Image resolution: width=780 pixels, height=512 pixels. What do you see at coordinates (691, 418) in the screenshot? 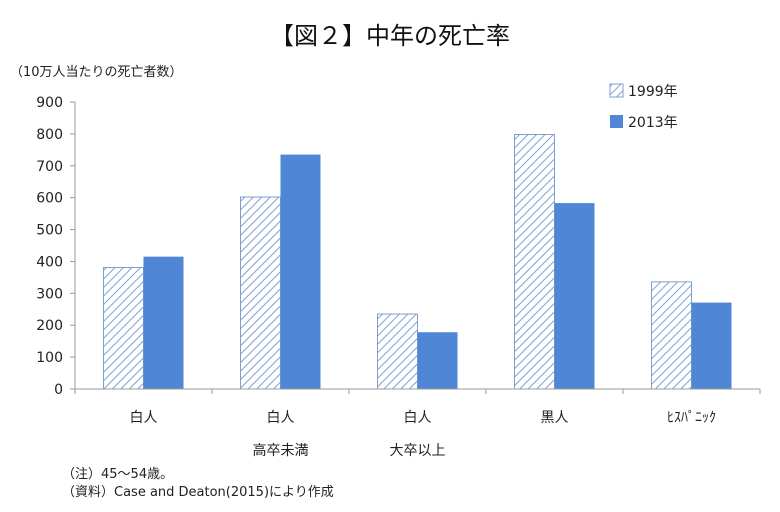
I see `x-category-label: ﾋｽﾊﾟﾆｯｸ` at bounding box center [691, 418].